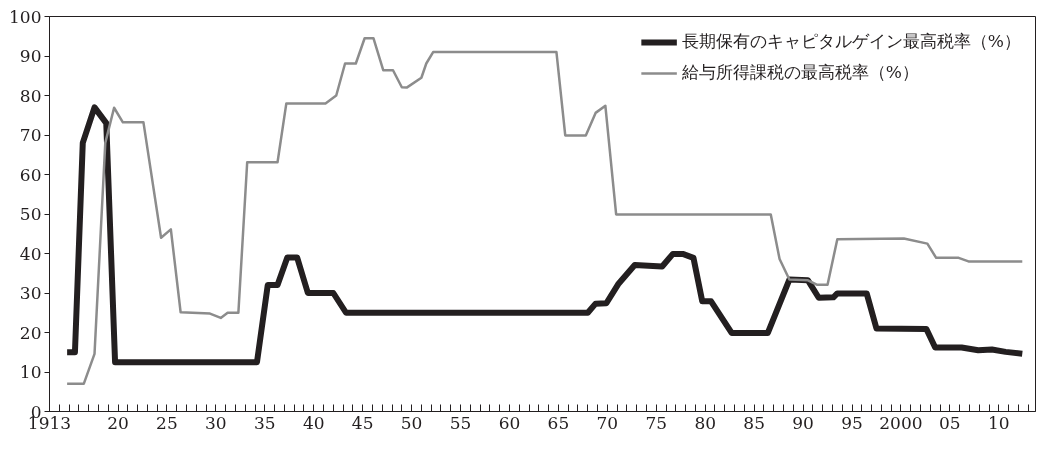 The image size is (1037, 449). I want to click on y-tick-label: 100, so click(25, 16).